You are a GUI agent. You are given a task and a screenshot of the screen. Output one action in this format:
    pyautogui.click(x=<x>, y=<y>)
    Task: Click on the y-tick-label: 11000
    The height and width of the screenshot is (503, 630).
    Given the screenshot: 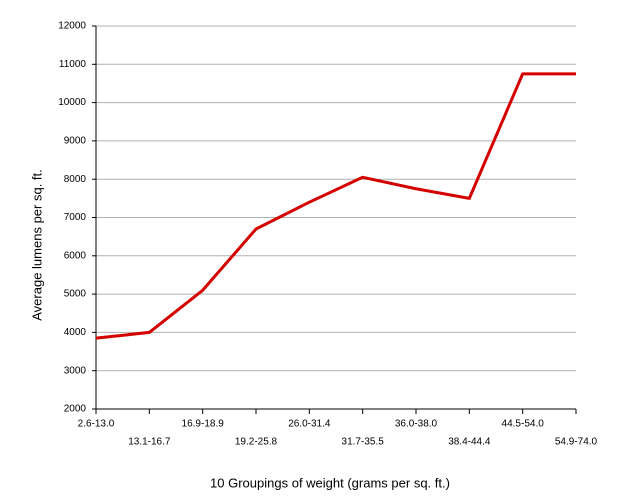 What is the action you would take?
    pyautogui.click(x=73, y=64)
    